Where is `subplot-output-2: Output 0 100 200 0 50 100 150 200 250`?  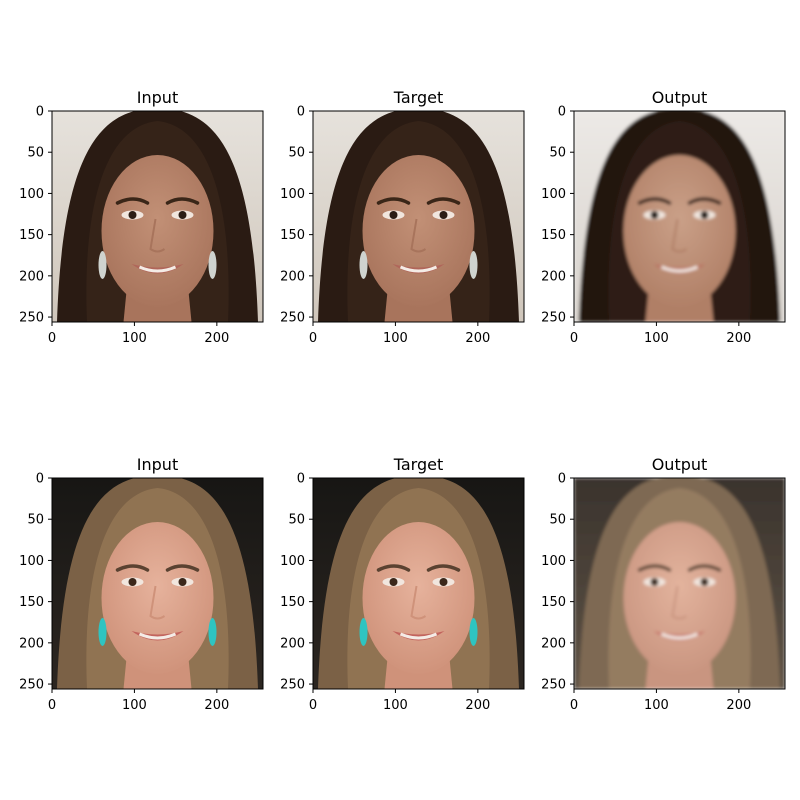 subplot-output-2: Output 0 100 200 0 50 100 150 200 250 is located at coordinates (663, 584).